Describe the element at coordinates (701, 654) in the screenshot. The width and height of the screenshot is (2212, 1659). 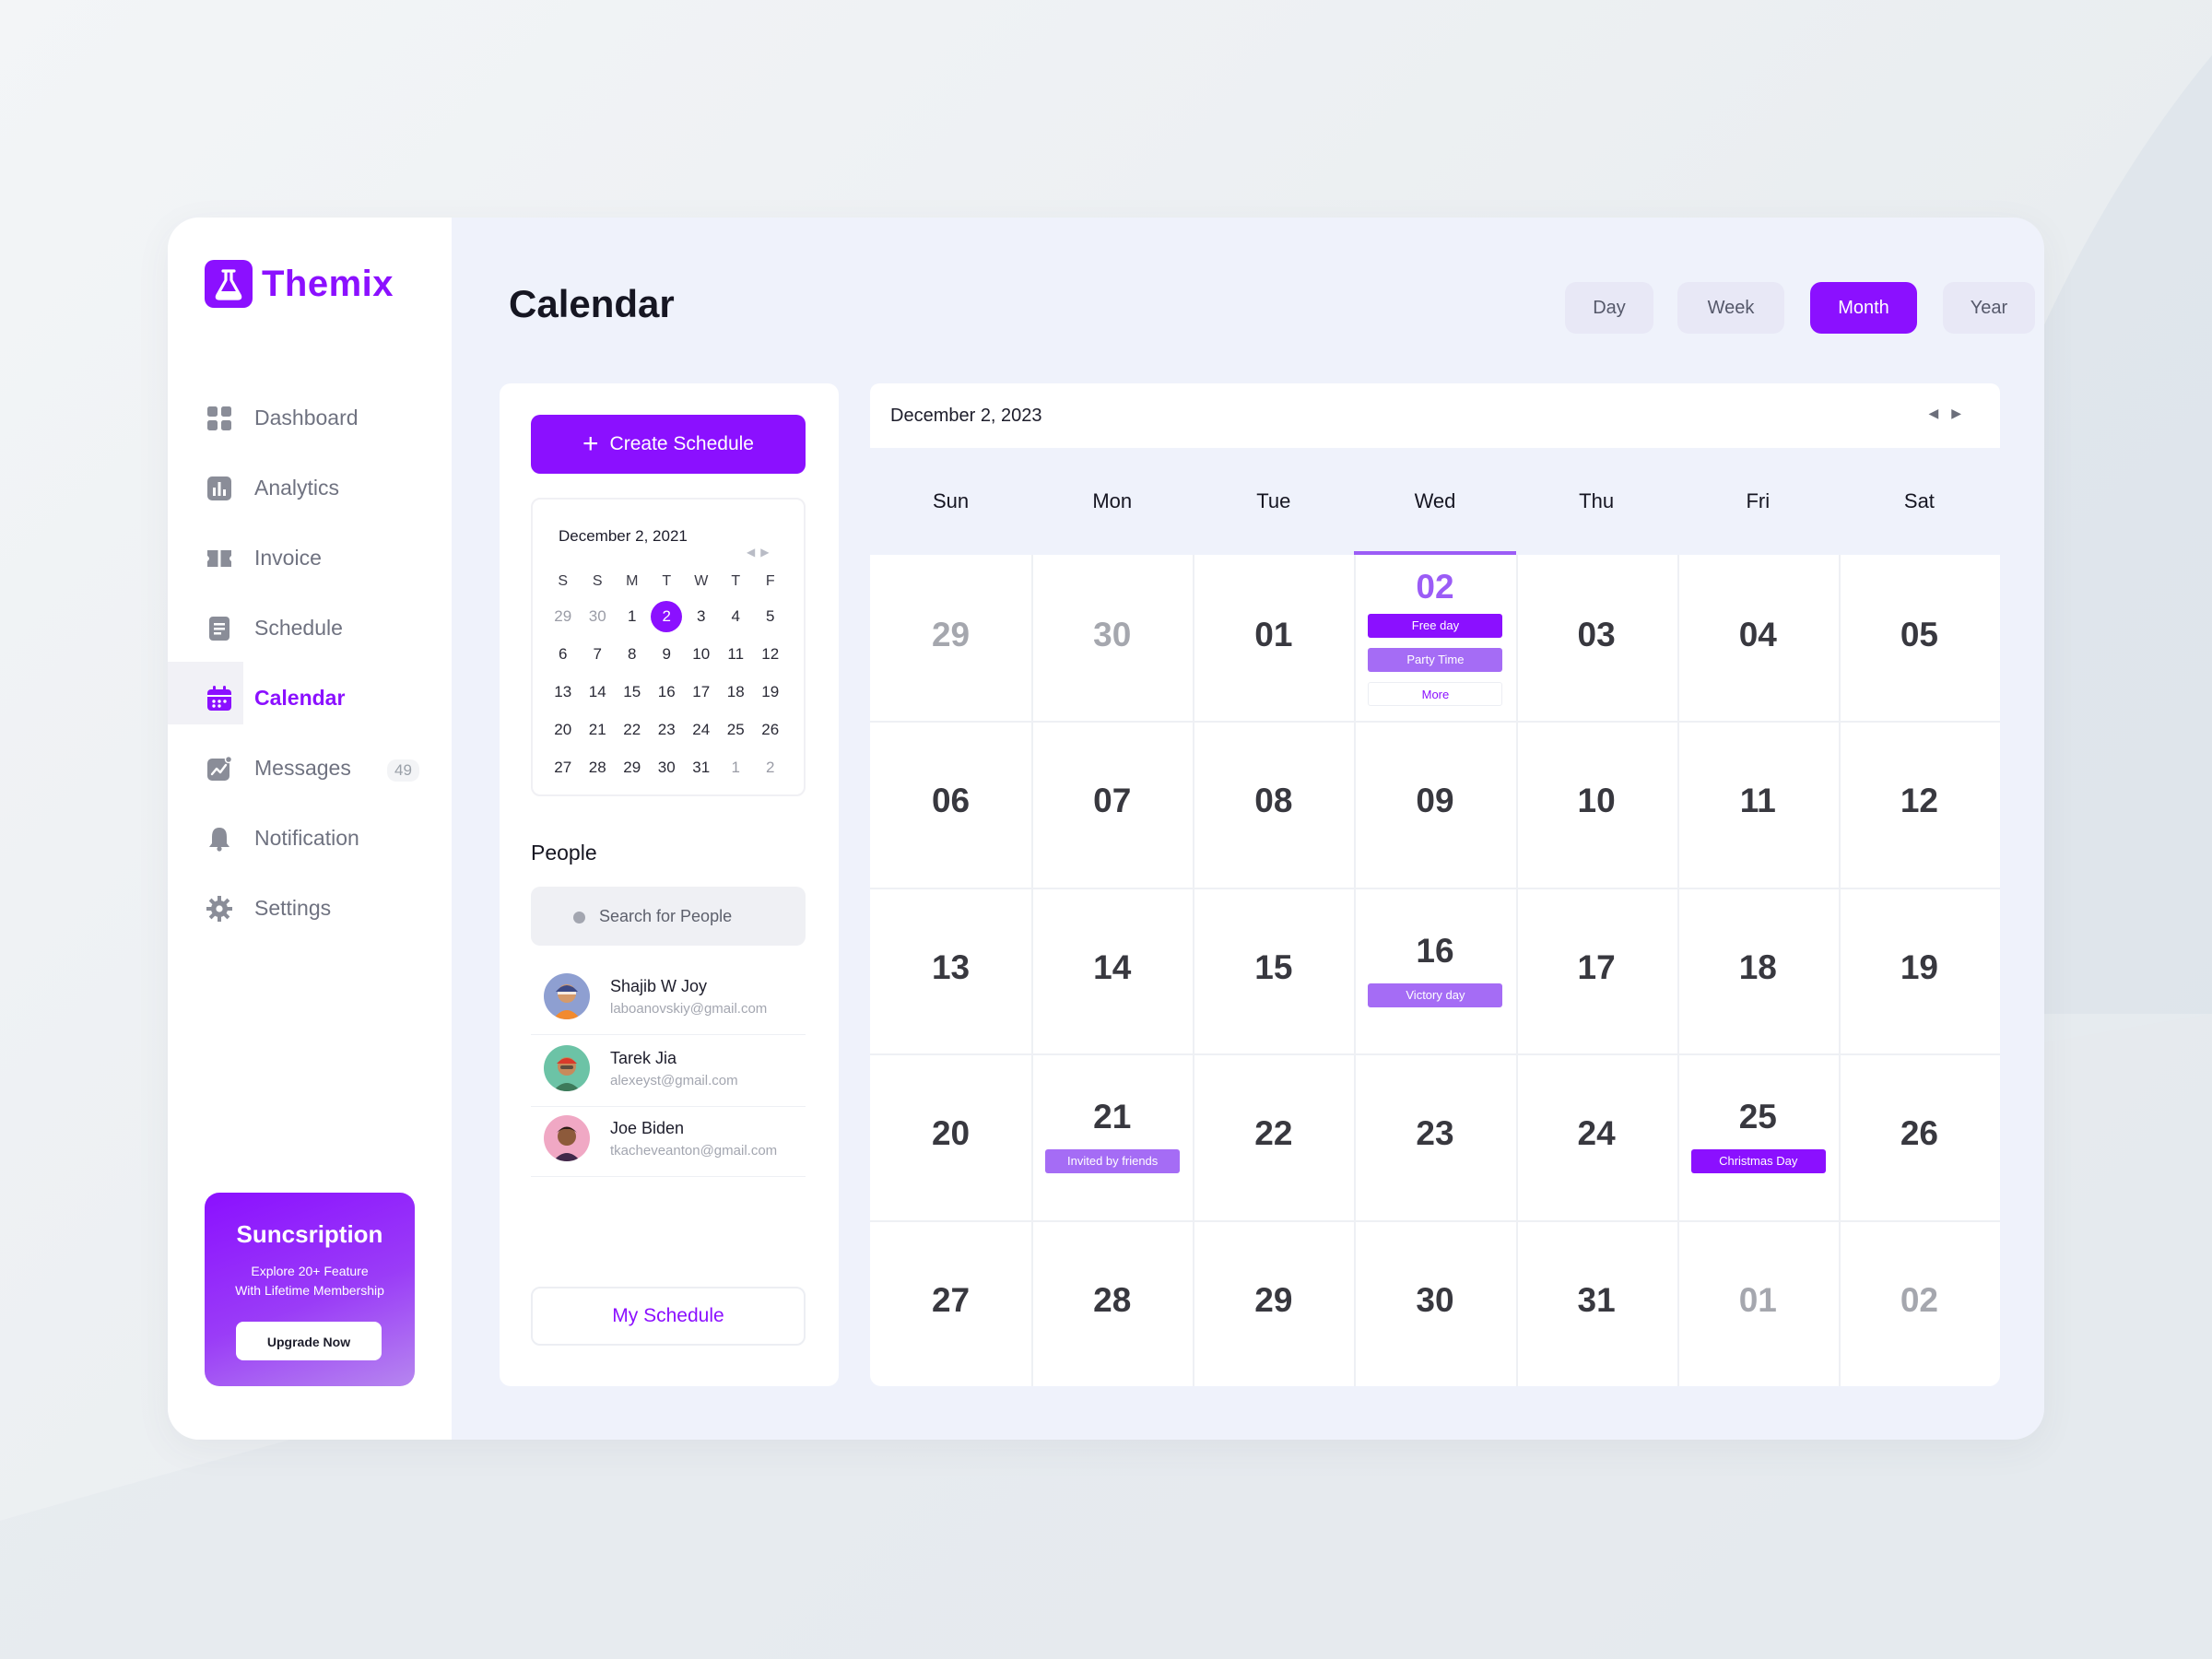
I see `mini-day: 10` at that location.